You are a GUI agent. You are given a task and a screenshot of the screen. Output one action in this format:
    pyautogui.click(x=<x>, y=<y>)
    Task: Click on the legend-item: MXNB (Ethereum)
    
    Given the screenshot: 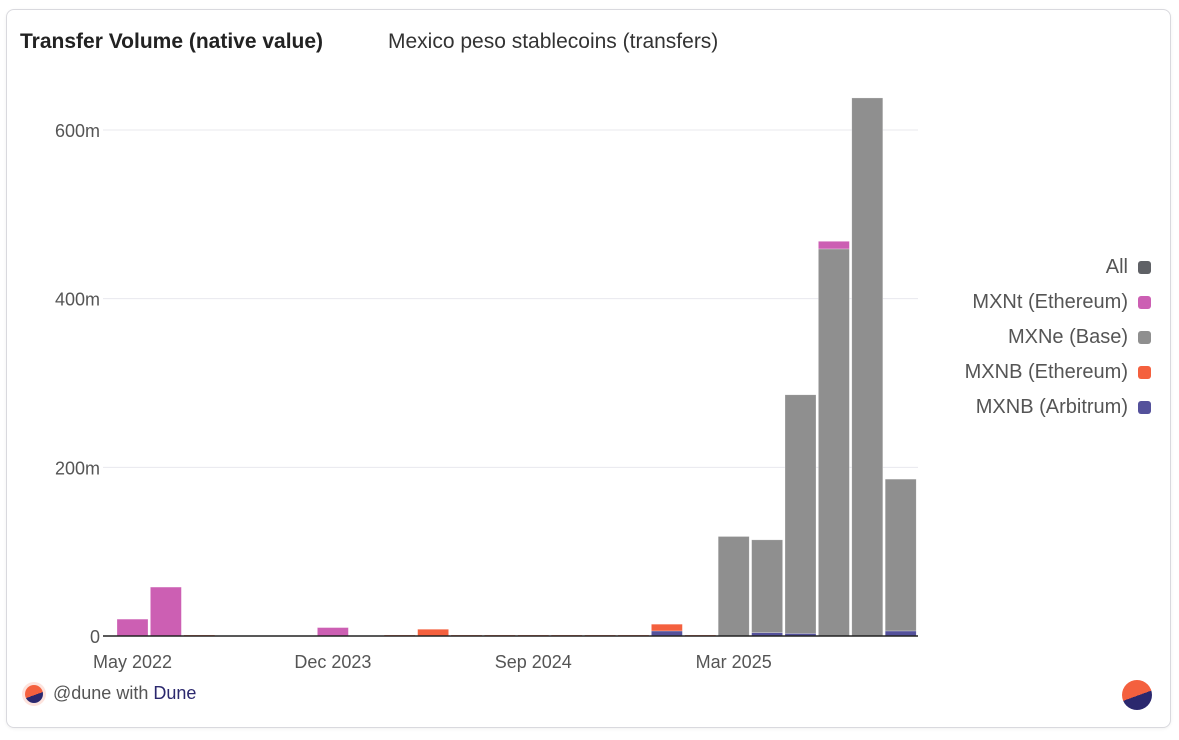 What is the action you would take?
    pyautogui.click(x=1058, y=372)
    